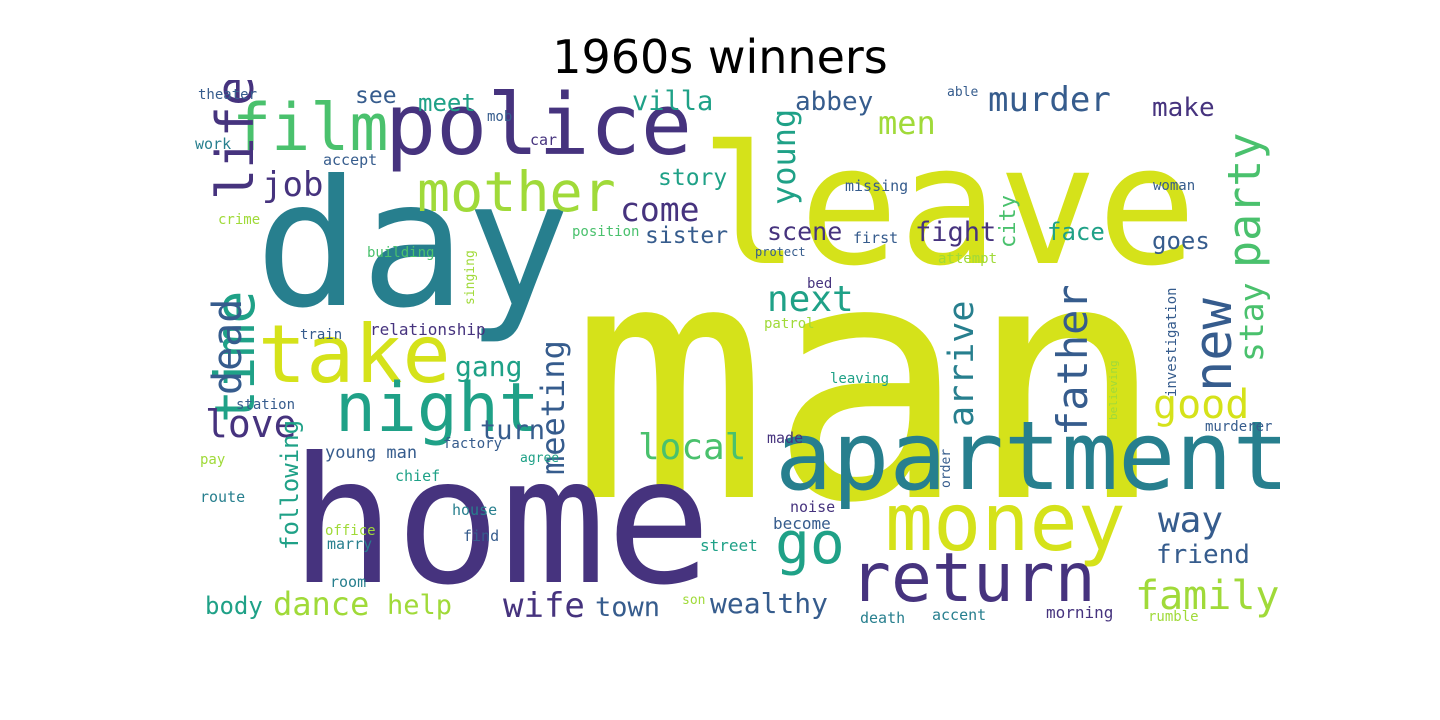 The image size is (1440, 720). What do you see at coordinates (973, 578) in the screenshot?
I see `word-return: return` at bounding box center [973, 578].